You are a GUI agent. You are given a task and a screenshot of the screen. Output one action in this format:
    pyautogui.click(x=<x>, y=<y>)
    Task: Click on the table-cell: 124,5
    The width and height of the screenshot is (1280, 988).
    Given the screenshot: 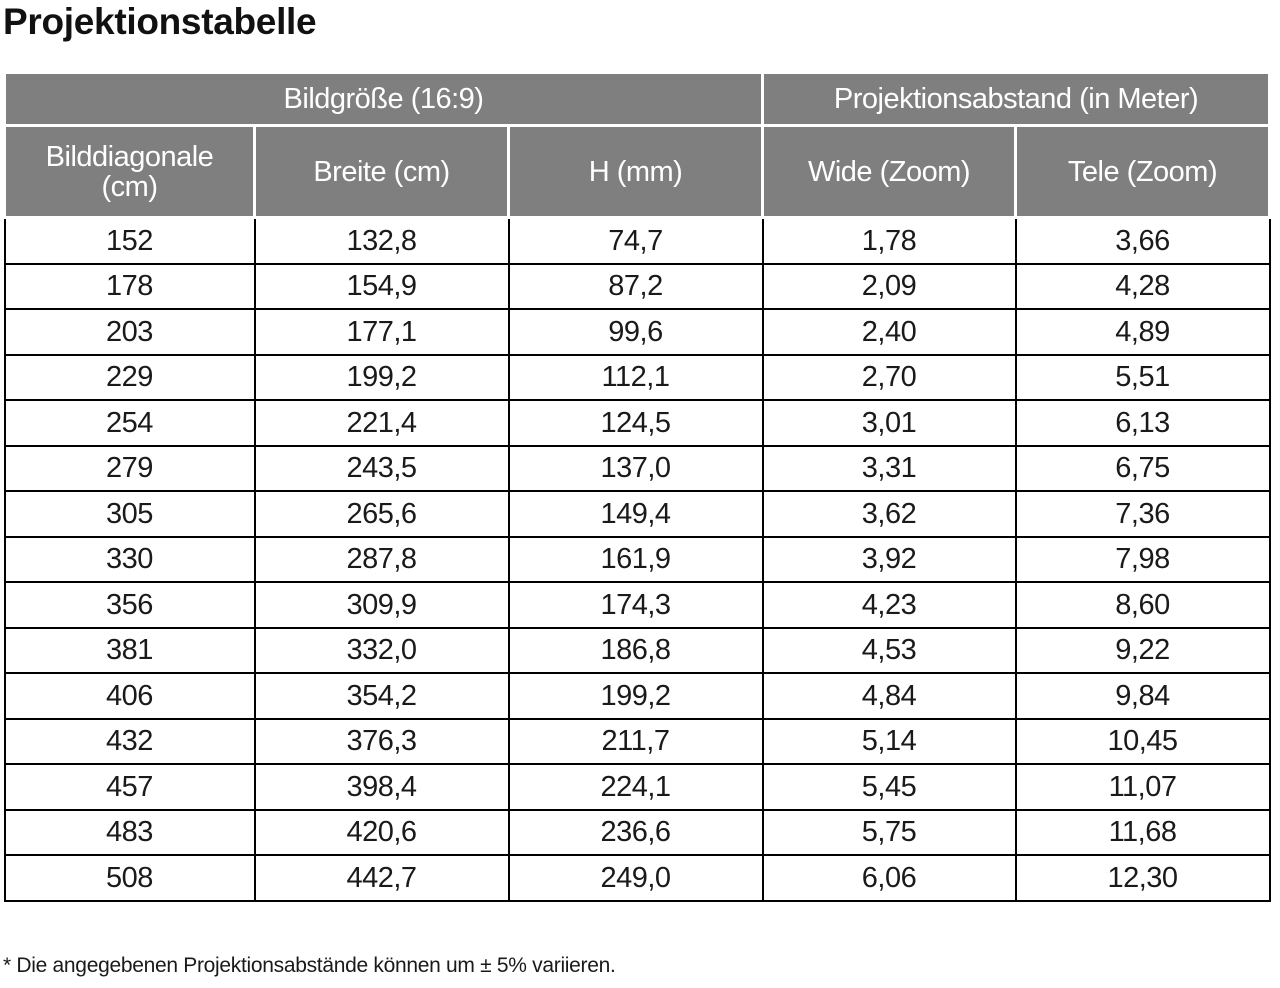 What is the action you would take?
    pyautogui.click(x=635, y=423)
    